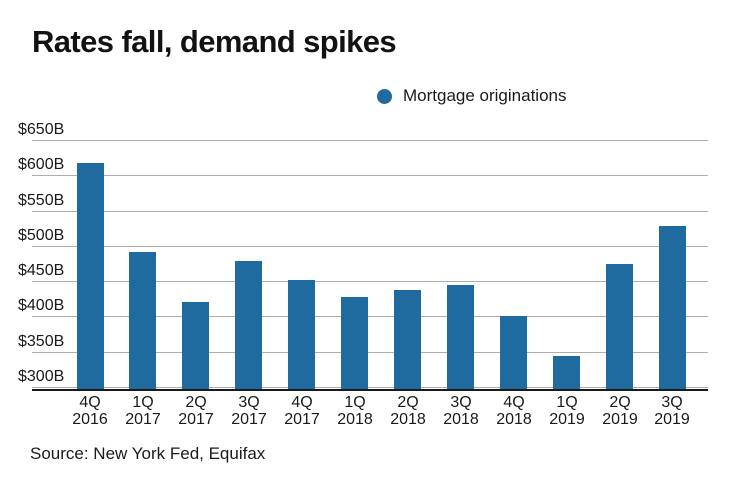  I want to click on x-axis-label: 1Q 2018, so click(355, 411).